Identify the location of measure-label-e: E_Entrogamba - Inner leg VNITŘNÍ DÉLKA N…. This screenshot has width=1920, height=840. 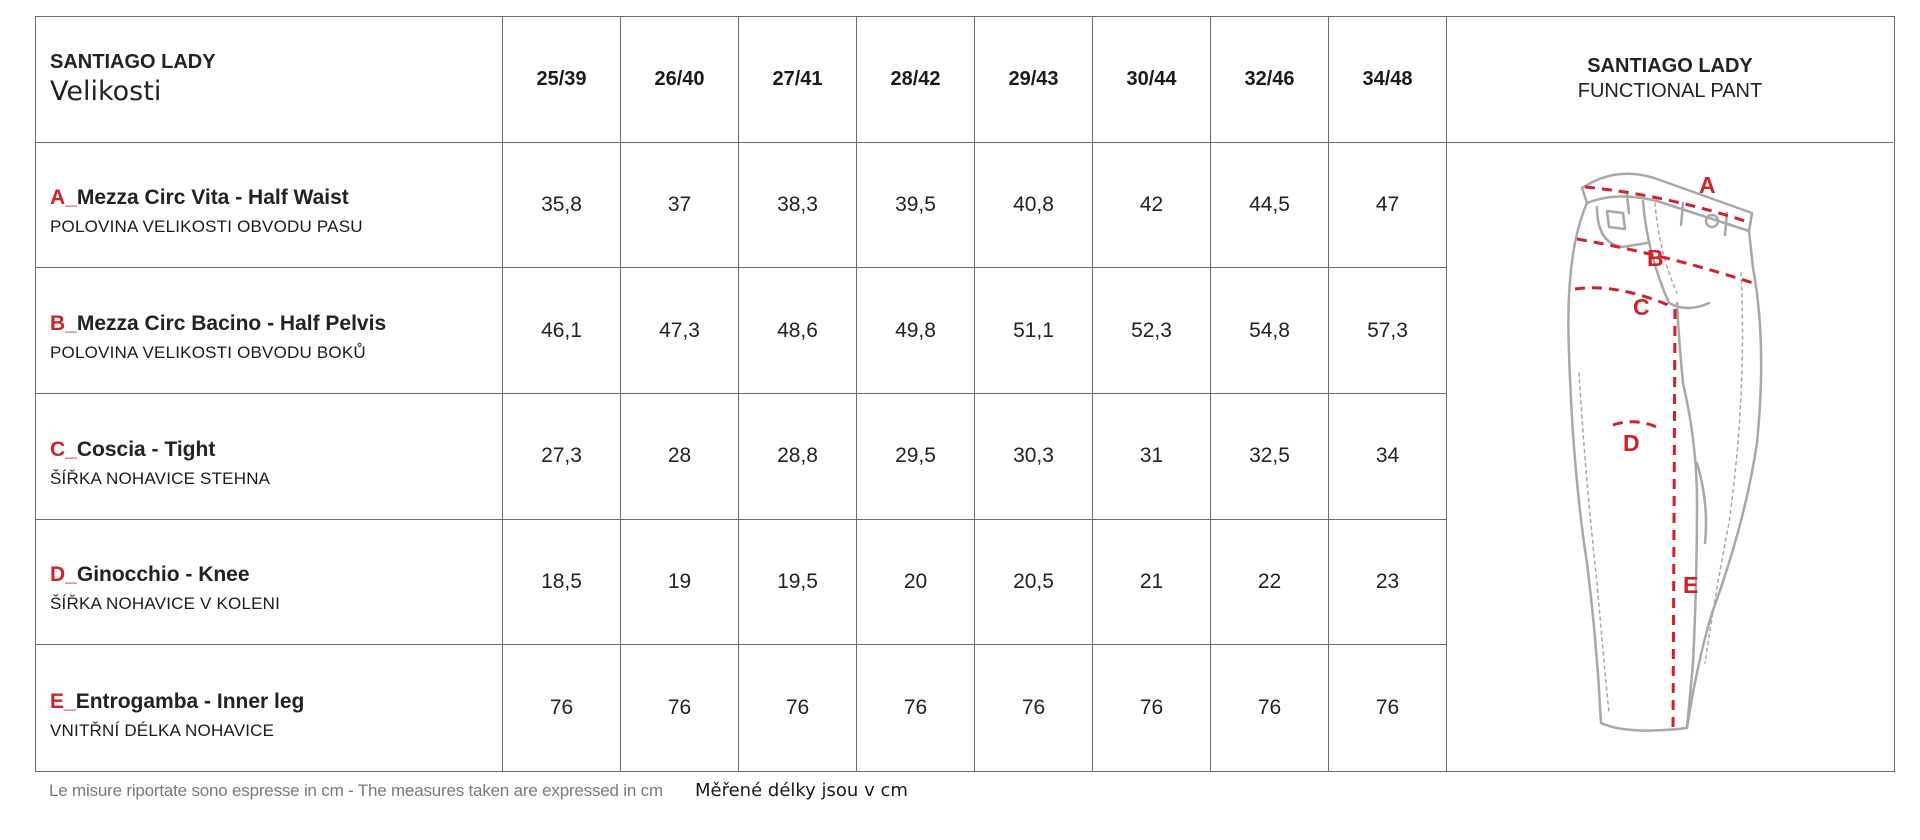
(269, 708).